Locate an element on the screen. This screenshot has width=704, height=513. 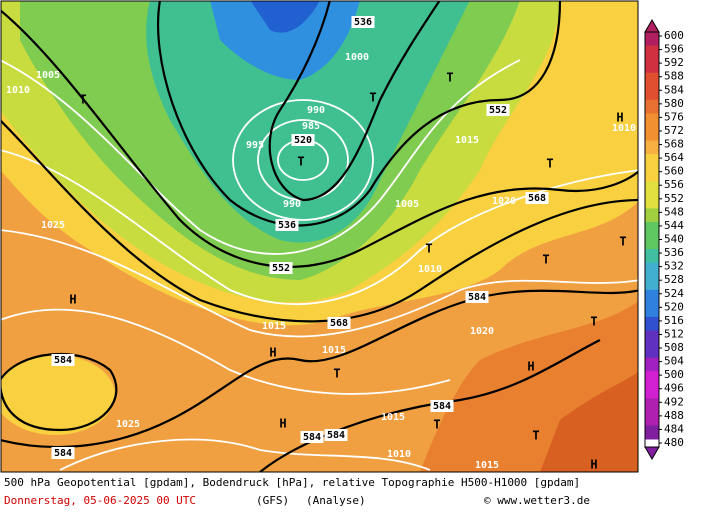
isobar-label: 1000 is located at coordinates (357, 57).